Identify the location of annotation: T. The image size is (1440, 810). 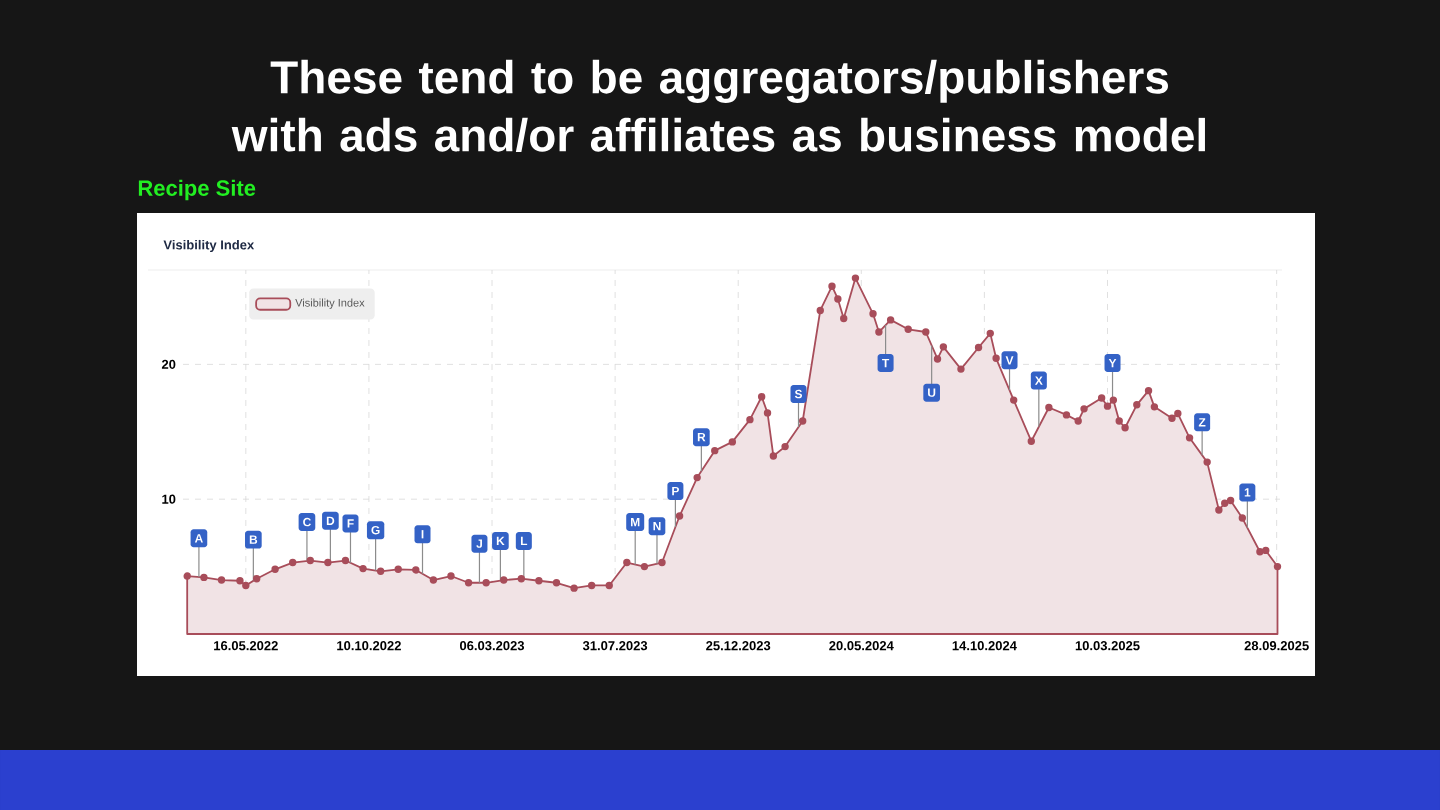
(886, 363).